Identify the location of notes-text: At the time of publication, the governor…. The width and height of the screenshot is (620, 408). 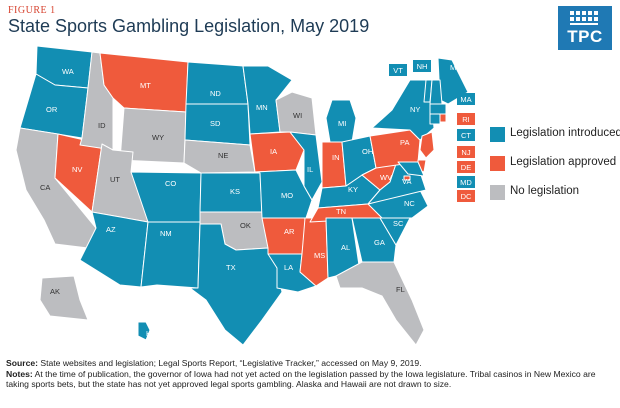
(301, 379).